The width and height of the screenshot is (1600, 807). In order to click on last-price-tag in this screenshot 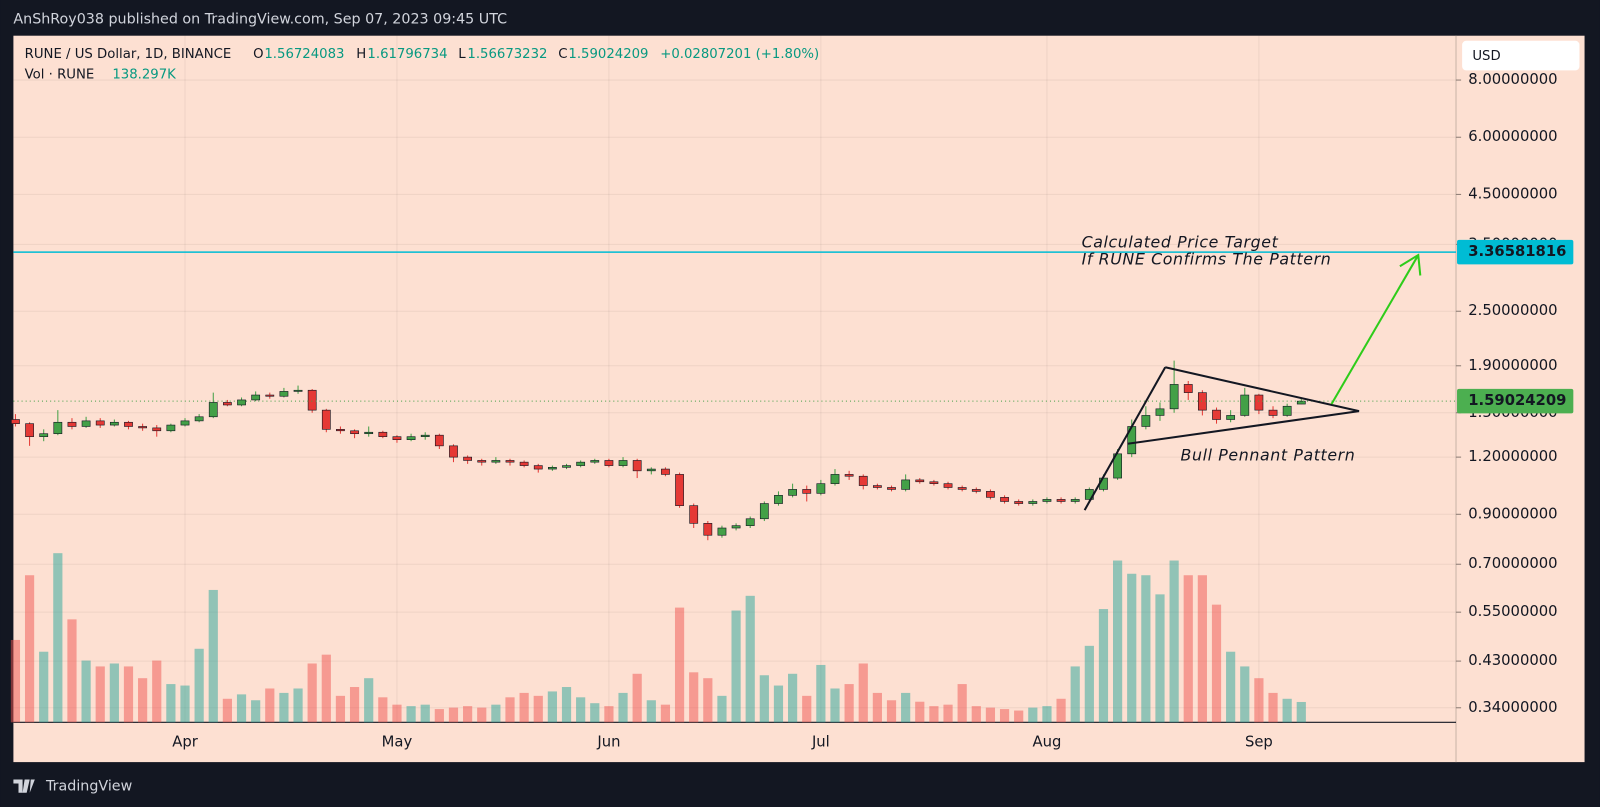, I will do `click(1515, 401)`.